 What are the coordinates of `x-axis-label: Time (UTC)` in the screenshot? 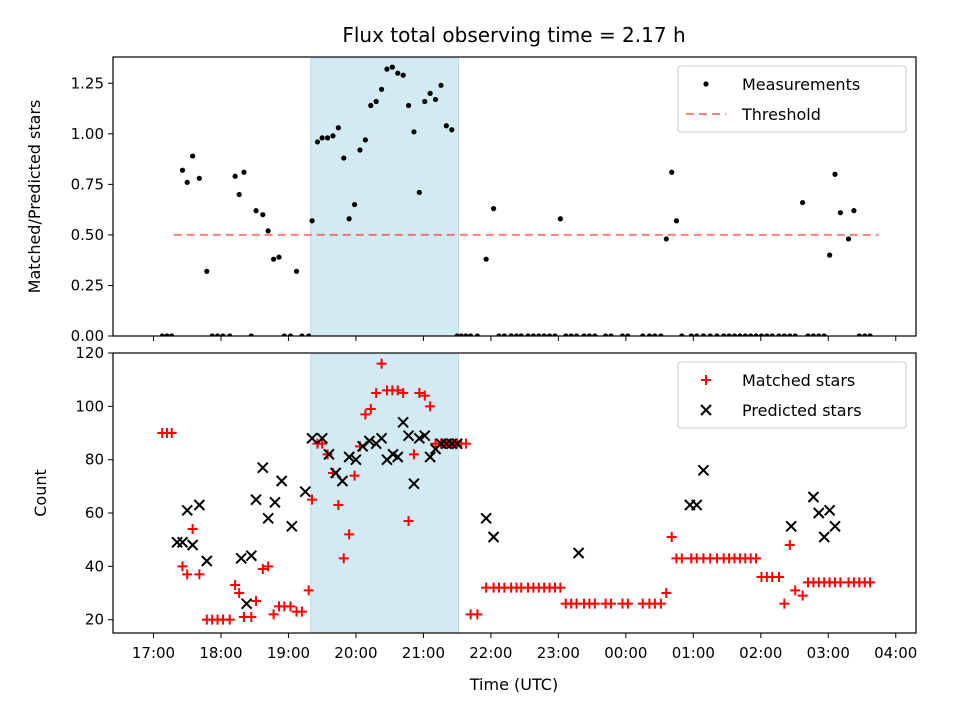 It's located at (513, 684).